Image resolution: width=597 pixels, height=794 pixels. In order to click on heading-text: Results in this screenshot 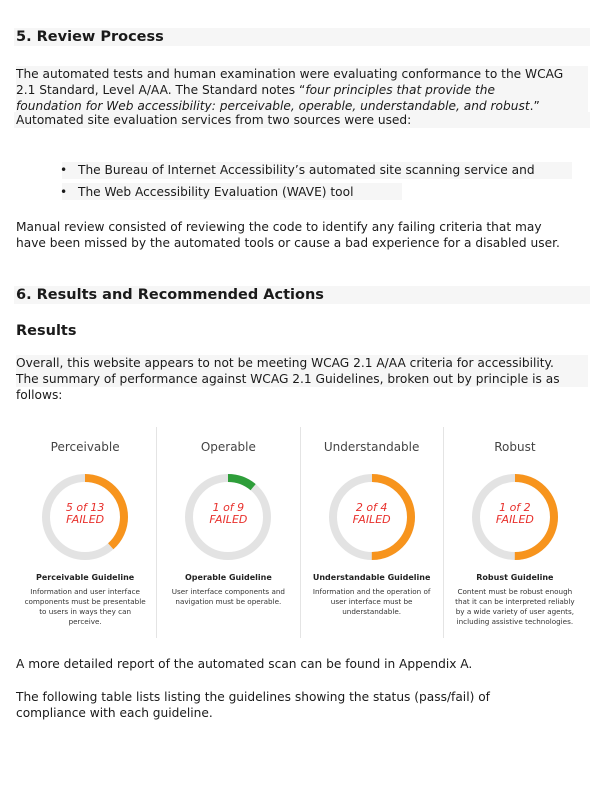, I will do `click(46, 331)`.